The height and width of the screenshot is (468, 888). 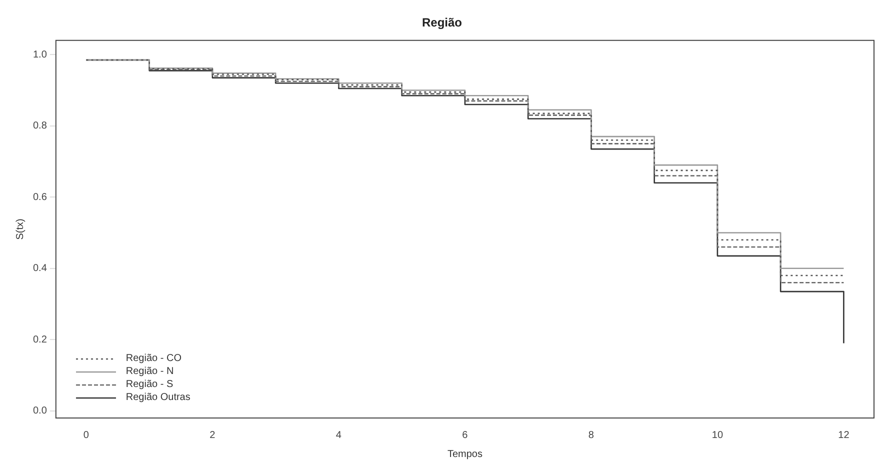 I want to click on y-axis-title: S(tx), so click(x=20, y=229).